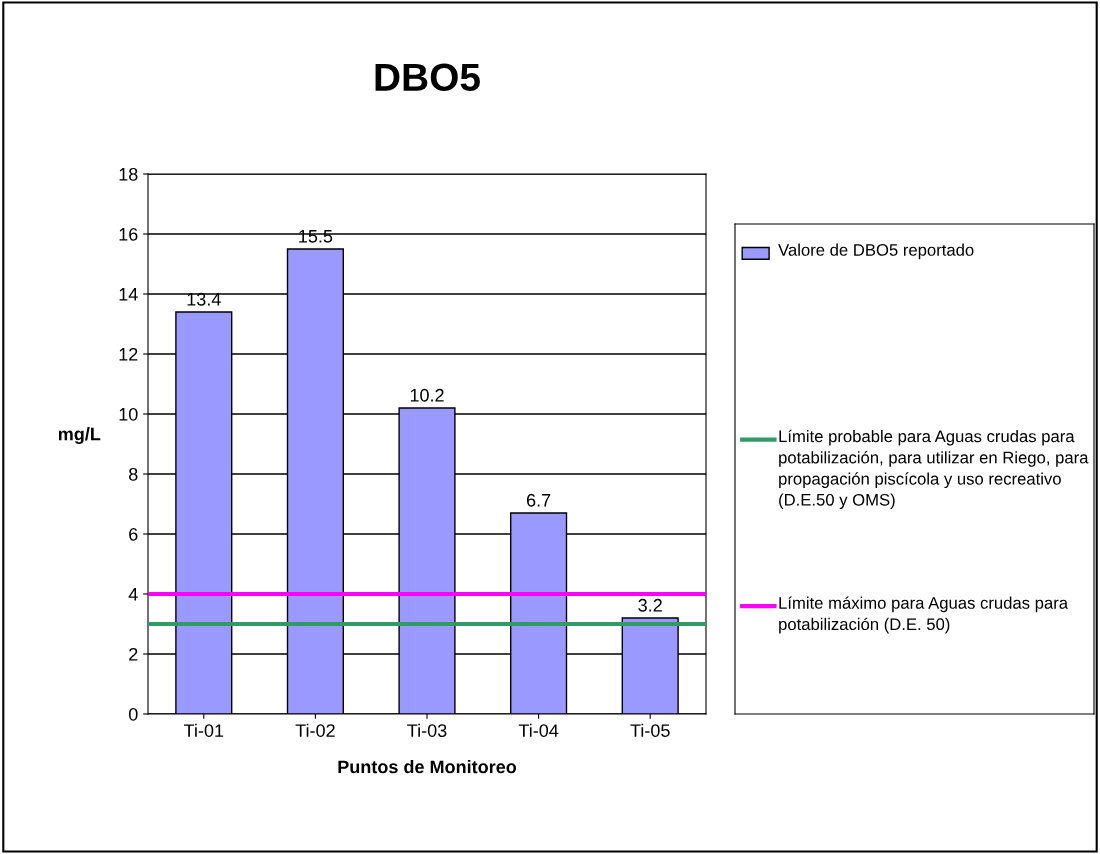  Describe the element at coordinates (128, 294) in the screenshot. I see `y-tick-label: 14` at that location.